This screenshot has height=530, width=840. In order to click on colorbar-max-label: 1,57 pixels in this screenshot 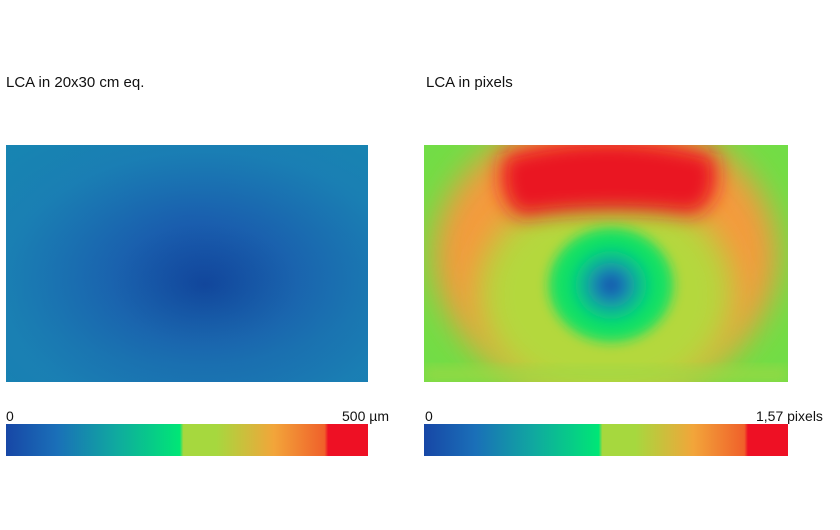, I will do `click(789, 416)`.